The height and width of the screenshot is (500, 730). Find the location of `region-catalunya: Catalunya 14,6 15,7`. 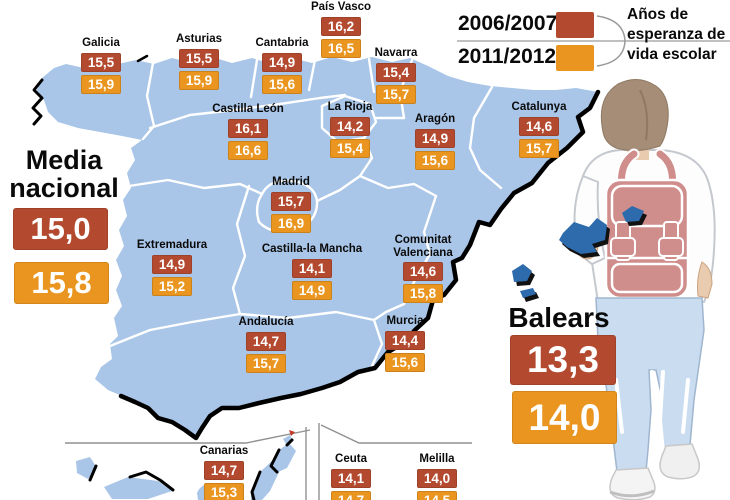

region-catalunya: Catalunya 14,6 15,7 is located at coordinates (539, 129).